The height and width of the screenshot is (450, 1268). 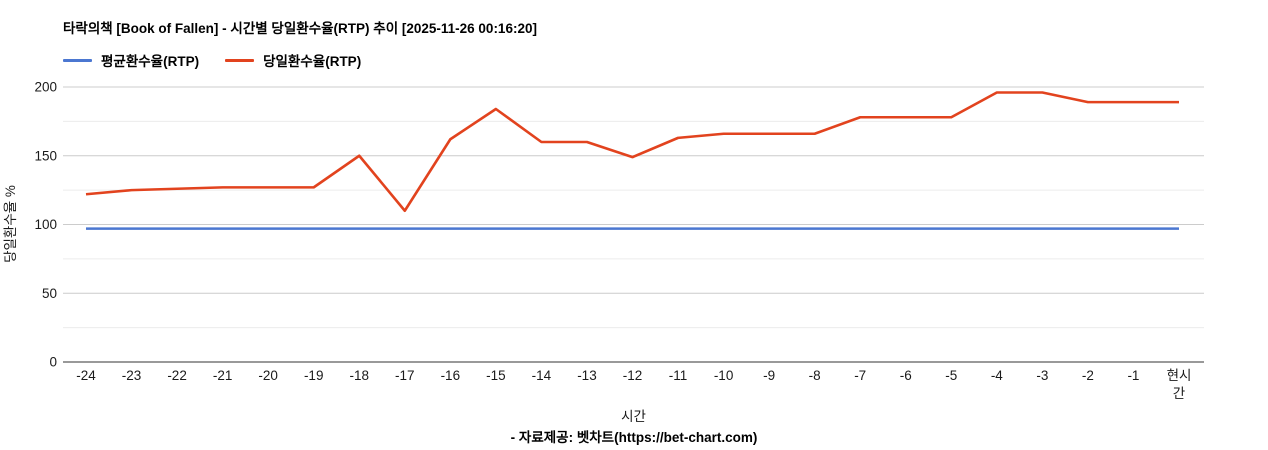 I want to click on legend-label-average-rtp: 평균환수율(RTP), so click(x=150, y=61).